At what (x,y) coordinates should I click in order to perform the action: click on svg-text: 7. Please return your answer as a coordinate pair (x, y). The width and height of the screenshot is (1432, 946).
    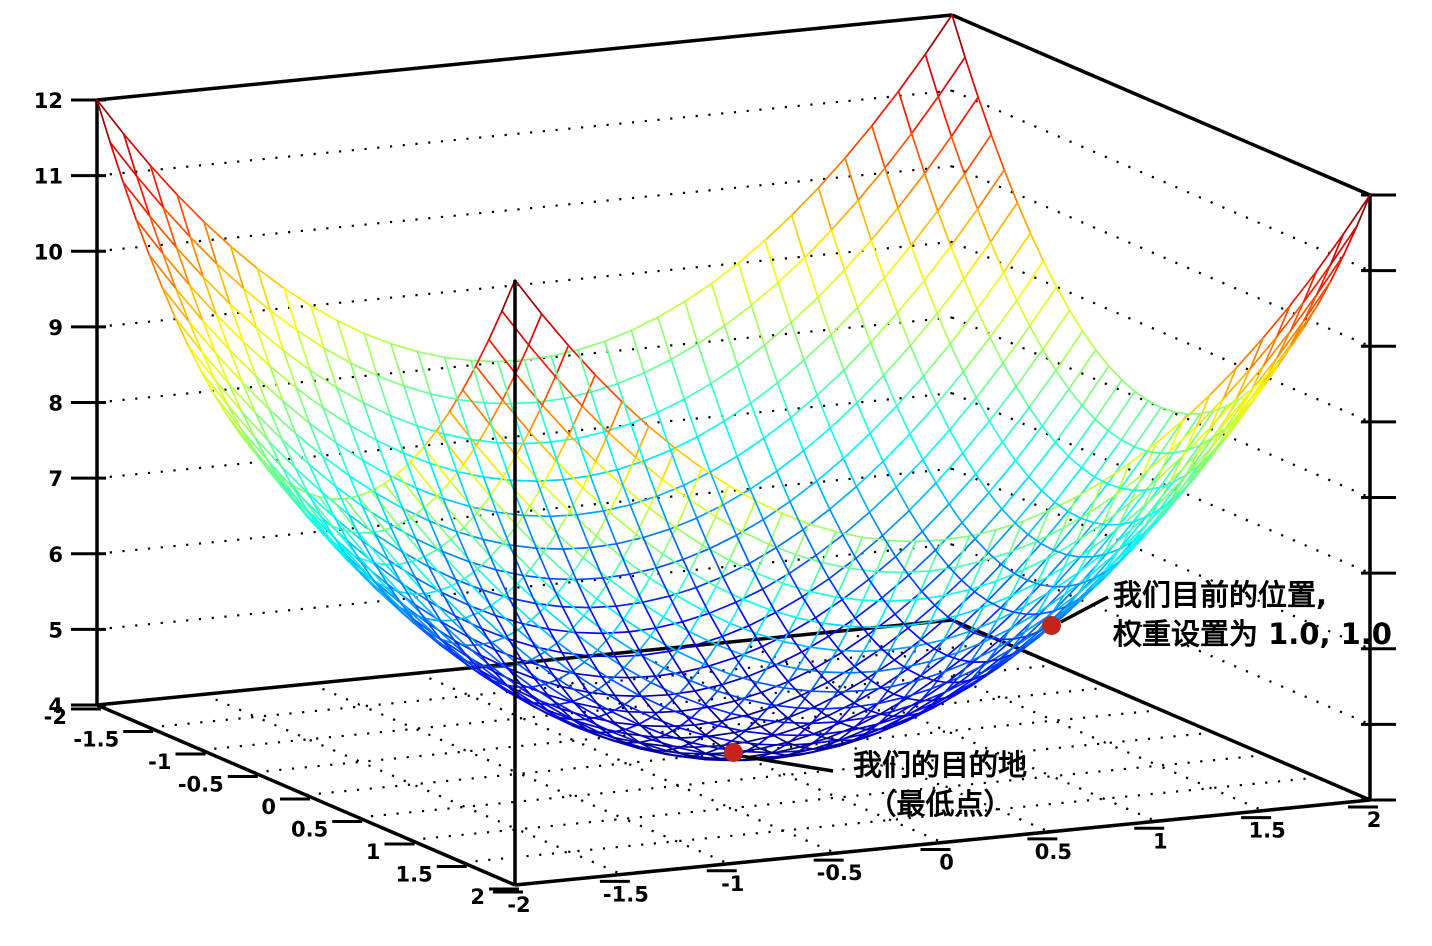
    Looking at the image, I should click on (55, 479).